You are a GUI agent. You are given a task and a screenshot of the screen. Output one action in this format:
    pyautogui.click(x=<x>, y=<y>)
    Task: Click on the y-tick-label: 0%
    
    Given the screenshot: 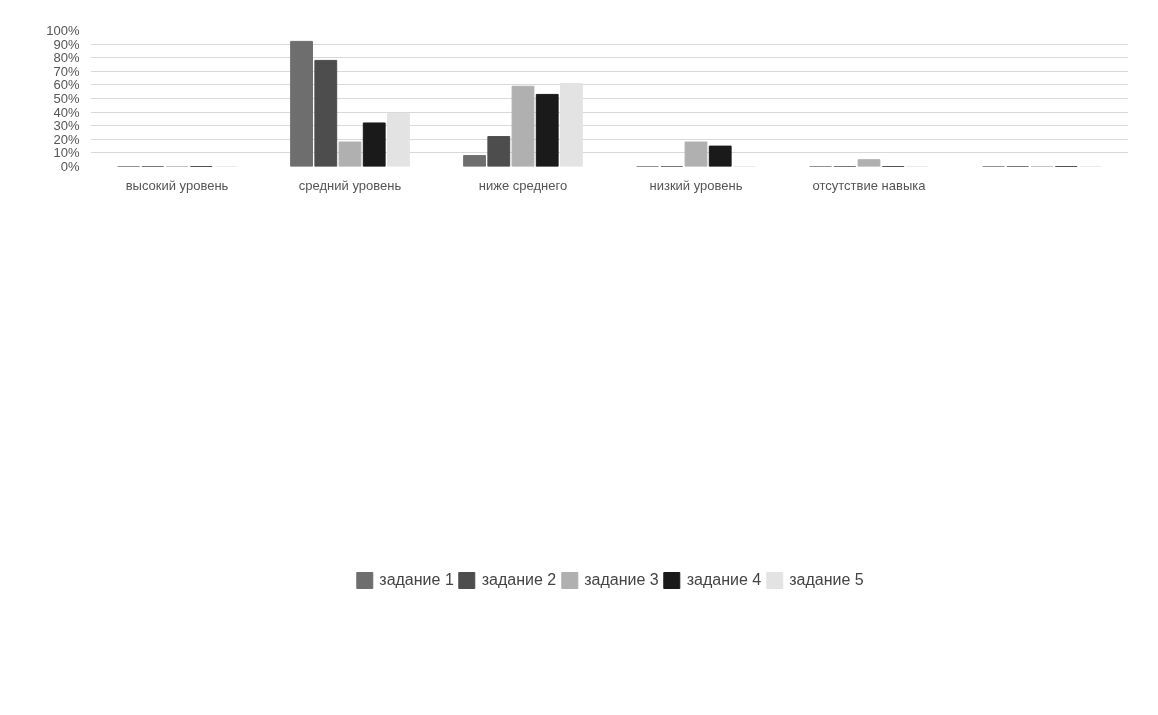 What is the action you would take?
    pyautogui.click(x=70, y=166)
    